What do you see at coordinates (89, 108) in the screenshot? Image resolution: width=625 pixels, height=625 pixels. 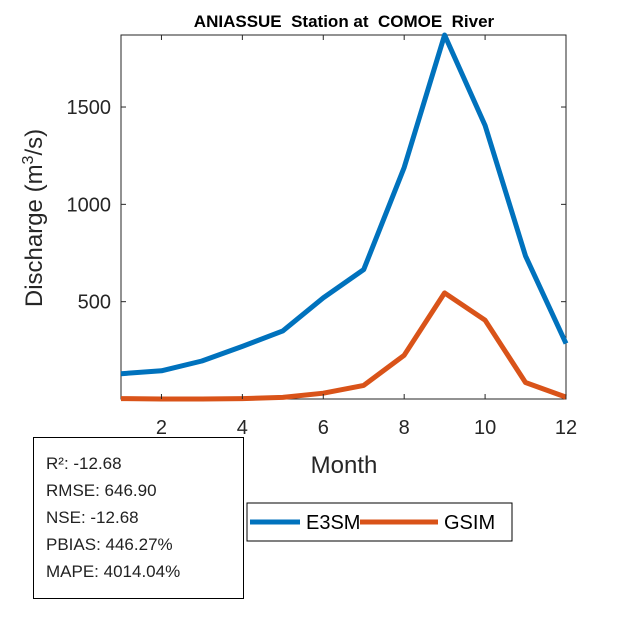 I see `y-tick-label: 1500` at bounding box center [89, 108].